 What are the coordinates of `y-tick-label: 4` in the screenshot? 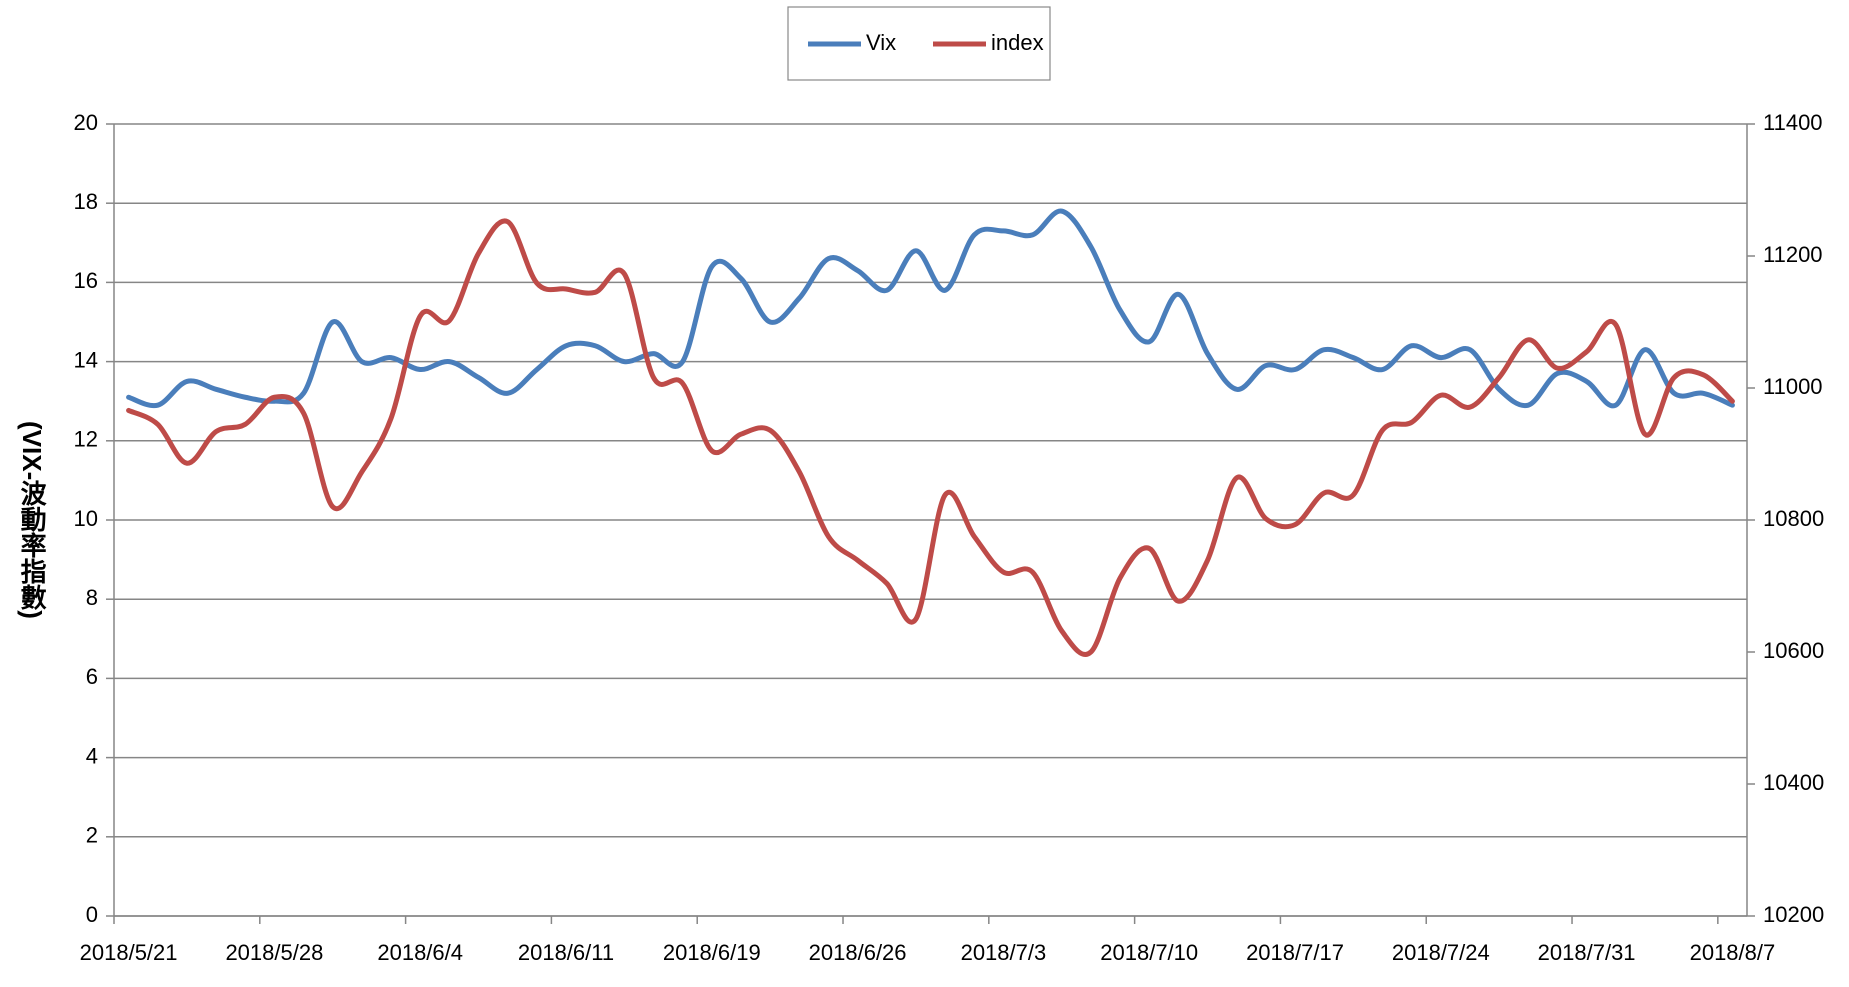 It's located at (92, 755).